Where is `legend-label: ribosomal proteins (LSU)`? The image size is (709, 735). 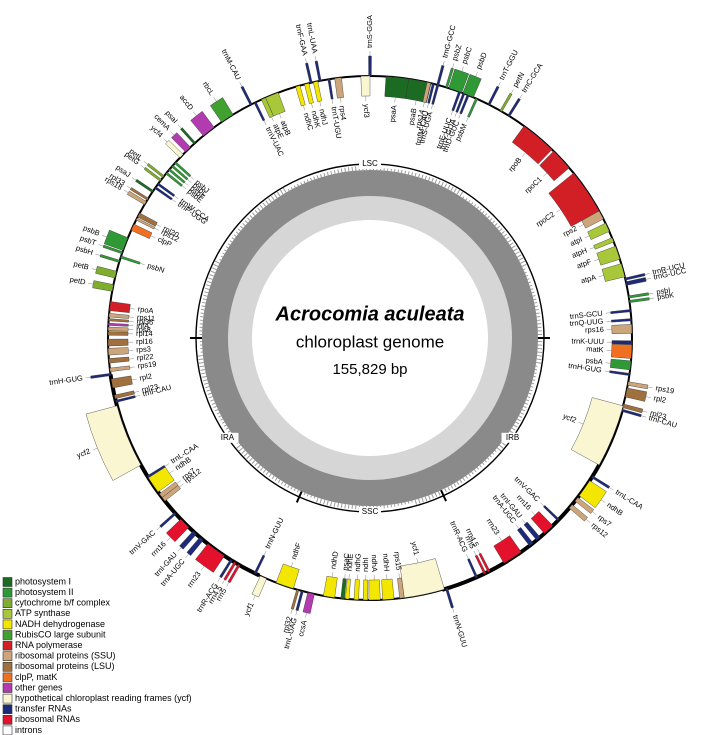
legend-label: ribosomal proteins (LSU) is located at coordinates (65, 666).